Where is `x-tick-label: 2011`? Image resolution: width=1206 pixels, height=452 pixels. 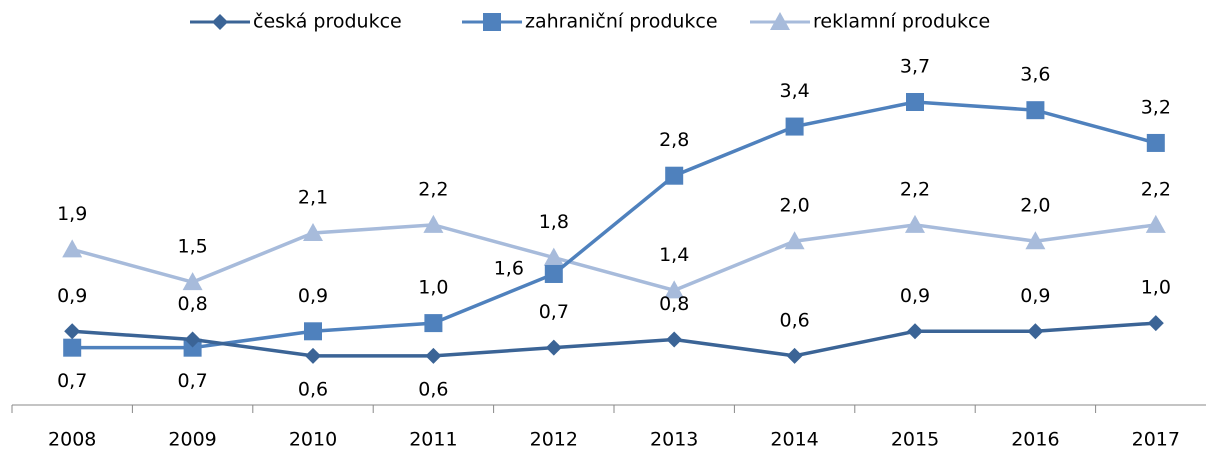
x-tick-label: 2011 is located at coordinates (433, 440).